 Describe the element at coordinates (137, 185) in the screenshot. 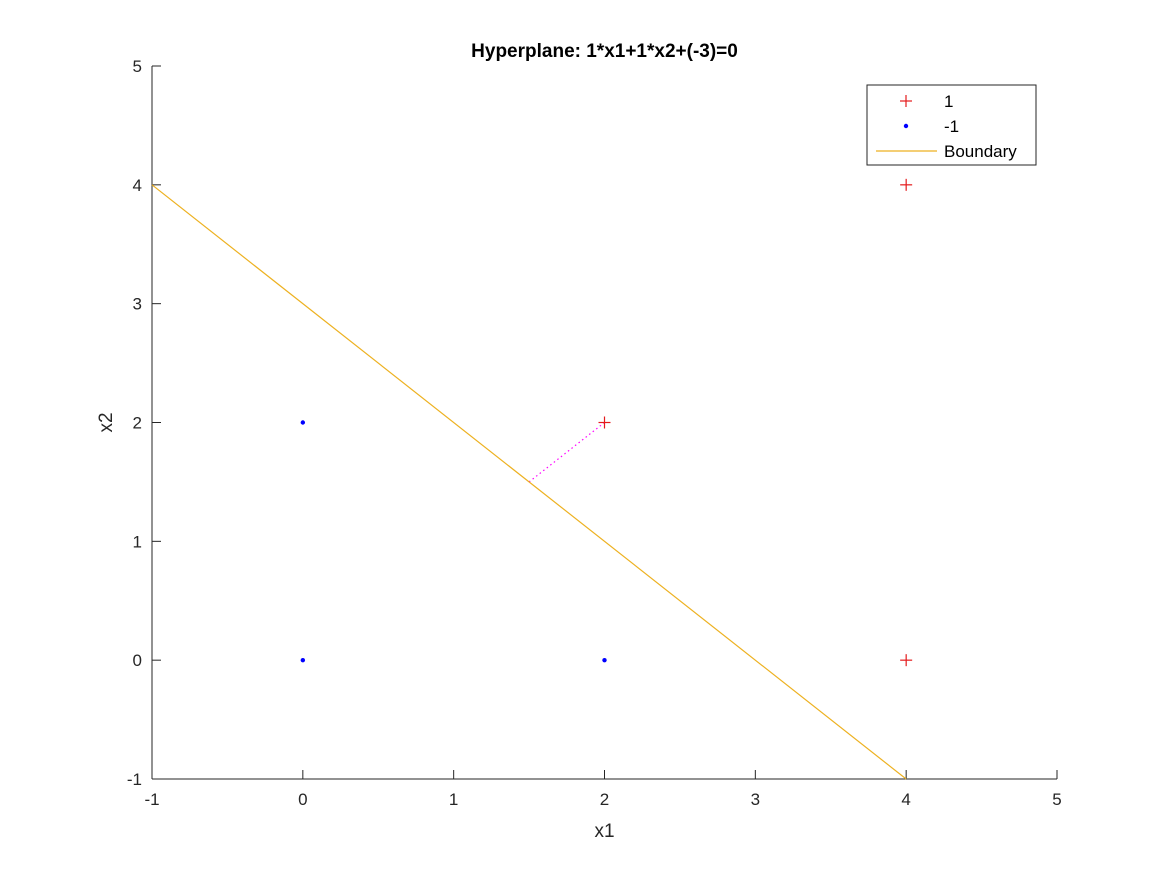

I see `y-tick-label: 4` at that location.